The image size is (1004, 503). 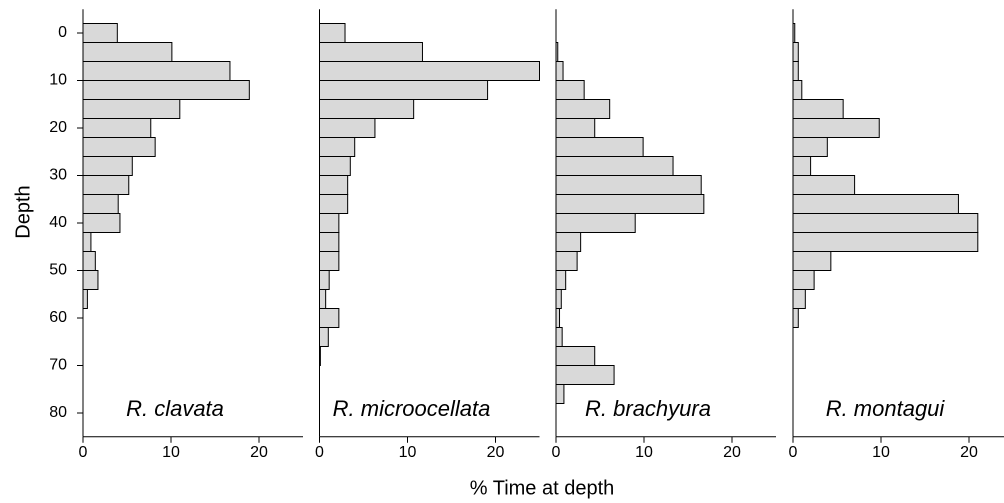 What do you see at coordinates (58, 365) in the screenshot?
I see `y-tick-label: 70` at bounding box center [58, 365].